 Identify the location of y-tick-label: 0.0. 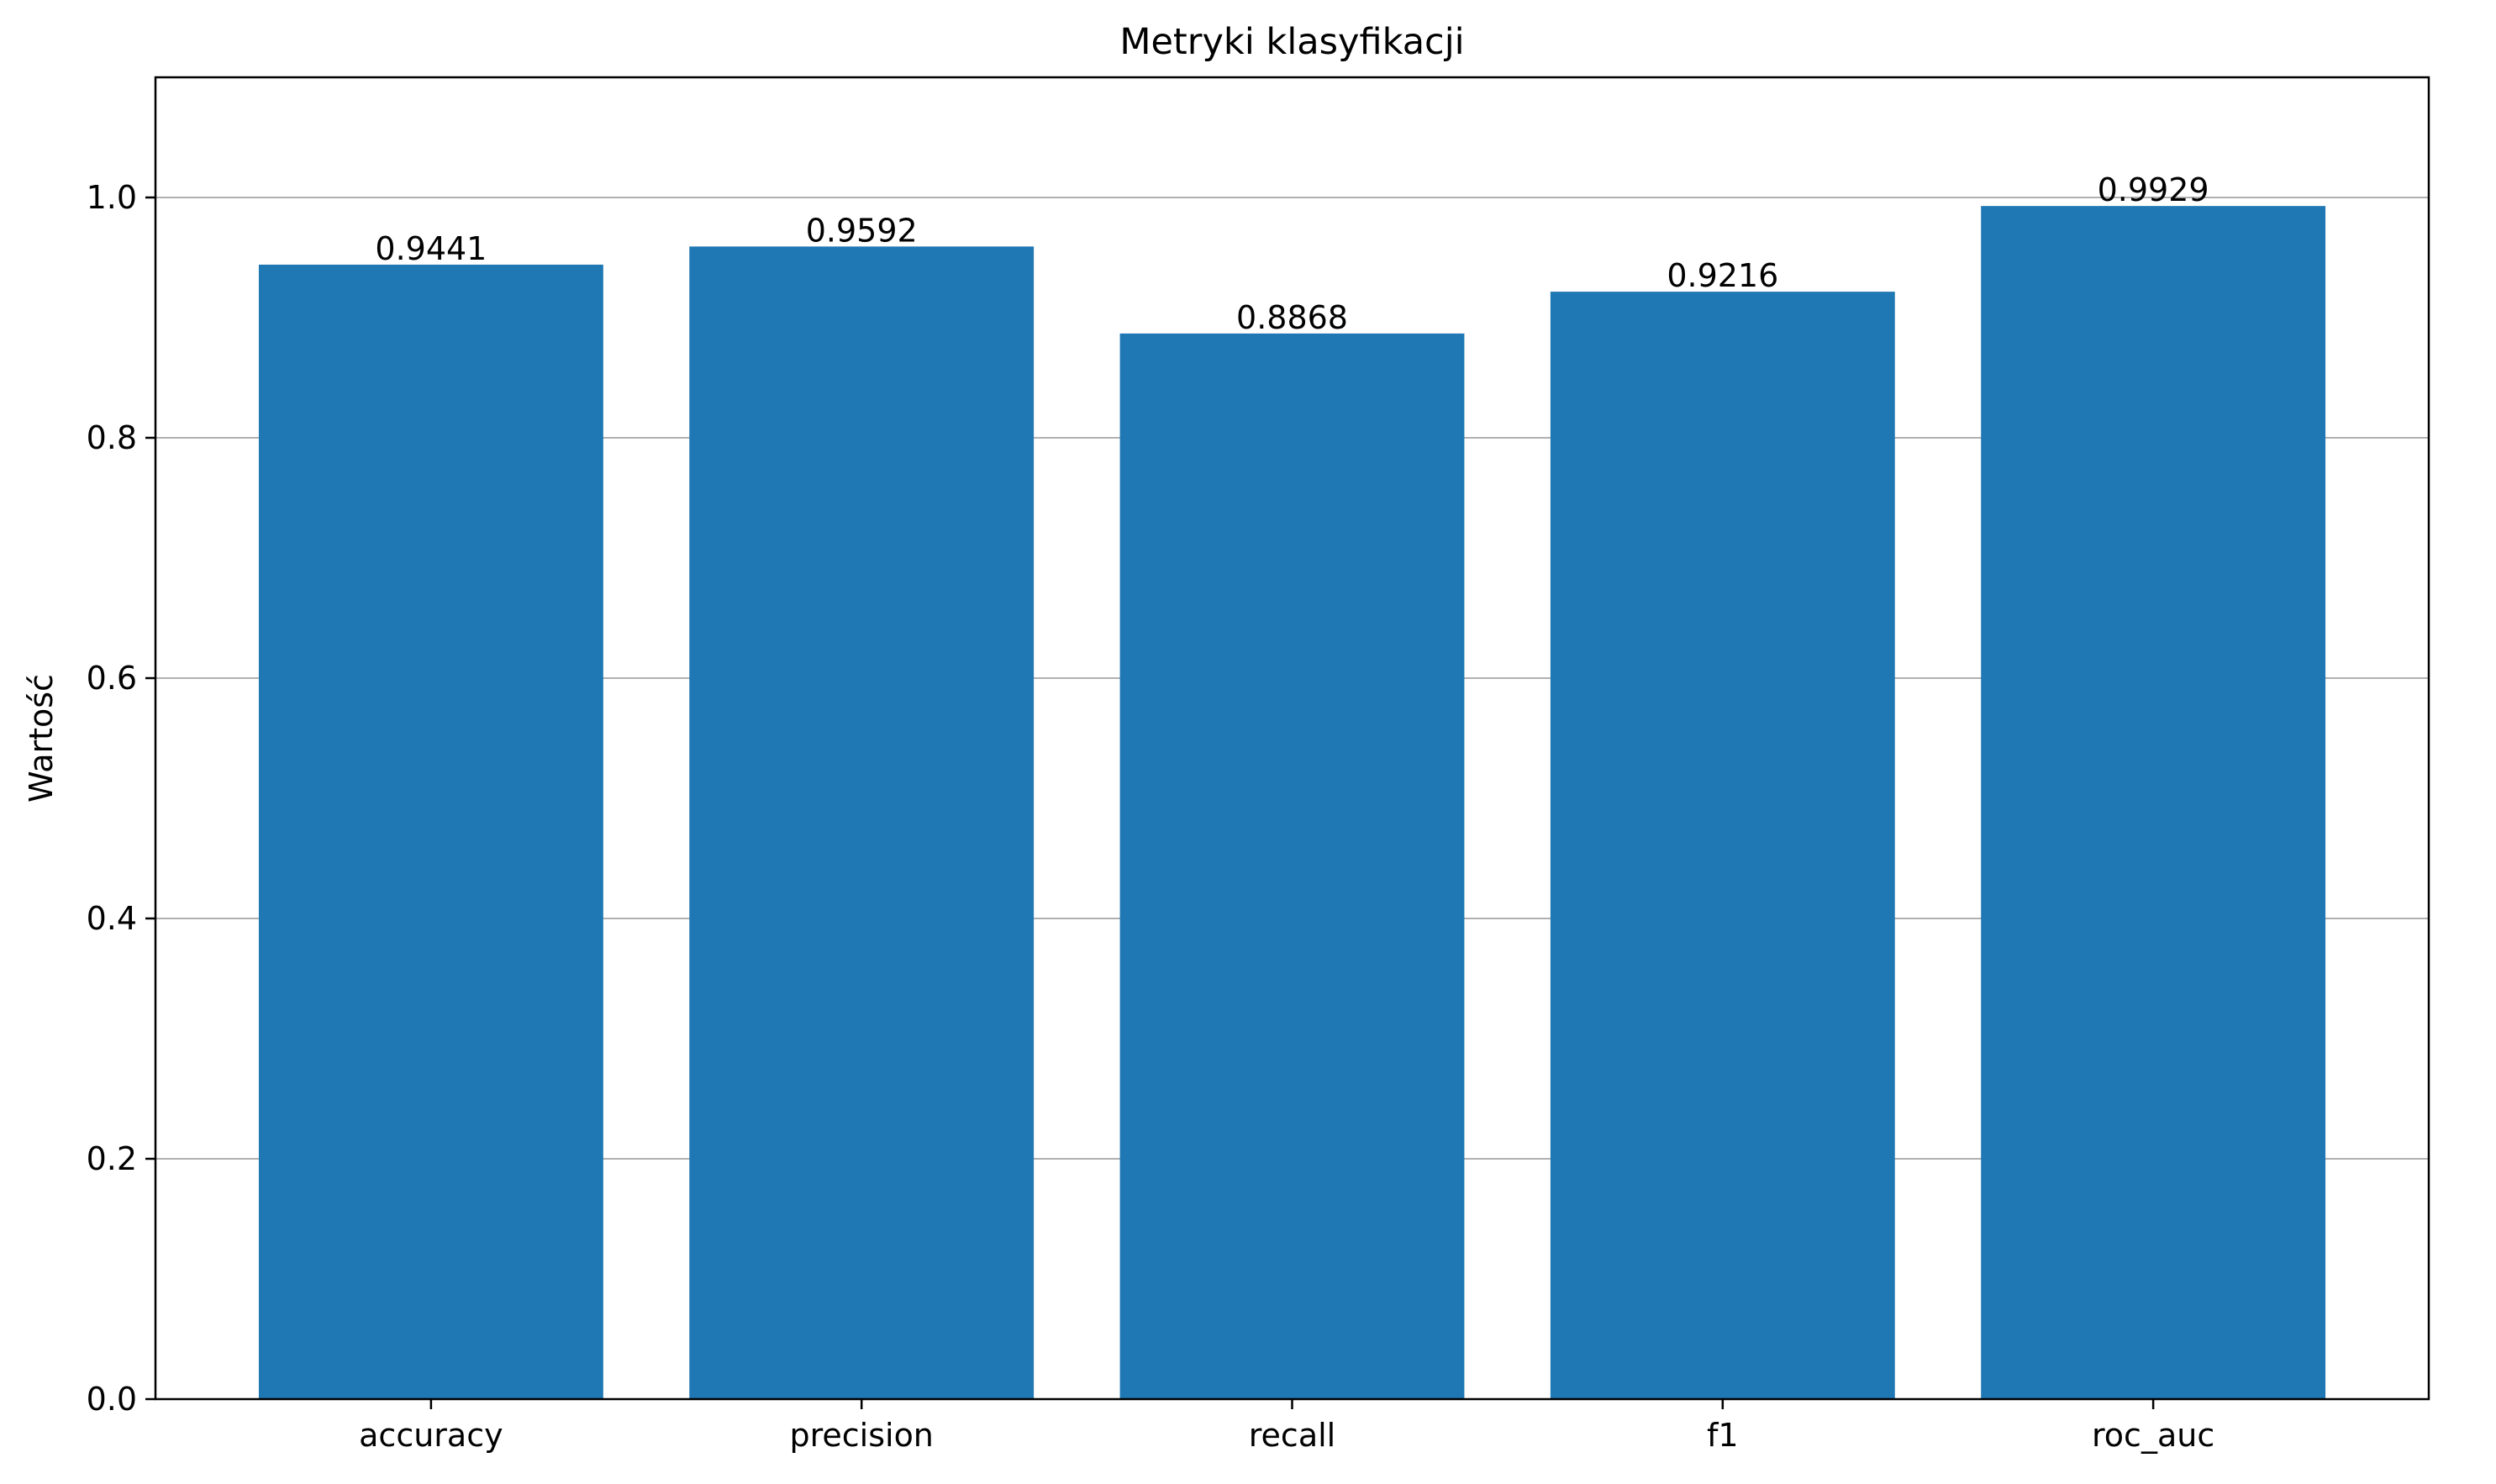
(112, 1399).